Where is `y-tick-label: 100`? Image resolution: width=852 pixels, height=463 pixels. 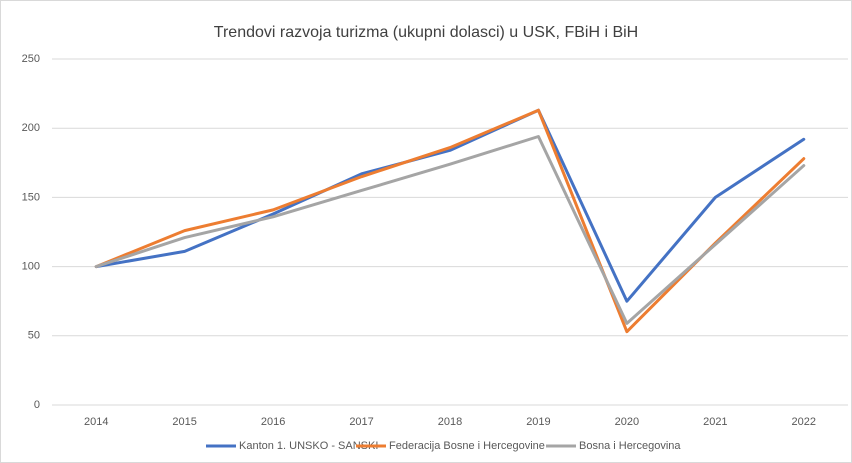
y-tick-label: 100 is located at coordinates (31, 267).